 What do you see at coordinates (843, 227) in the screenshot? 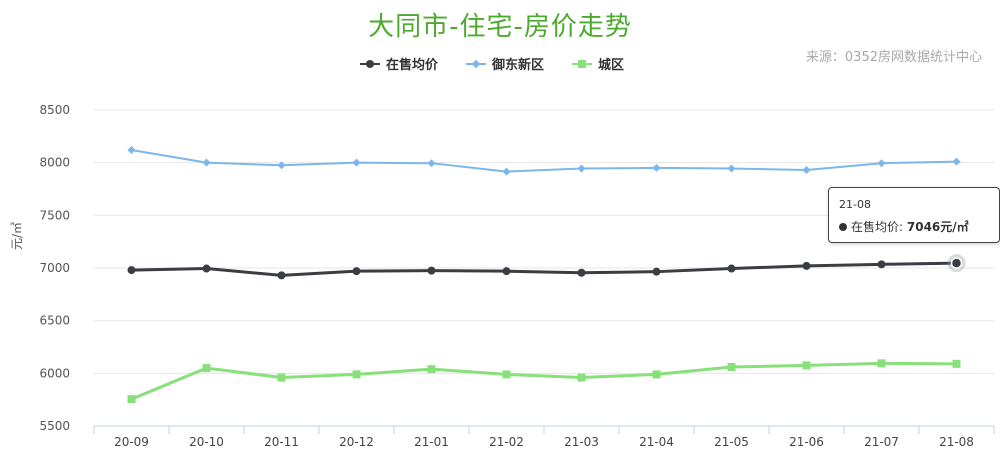
I see `tooltip-dot-icon` at bounding box center [843, 227].